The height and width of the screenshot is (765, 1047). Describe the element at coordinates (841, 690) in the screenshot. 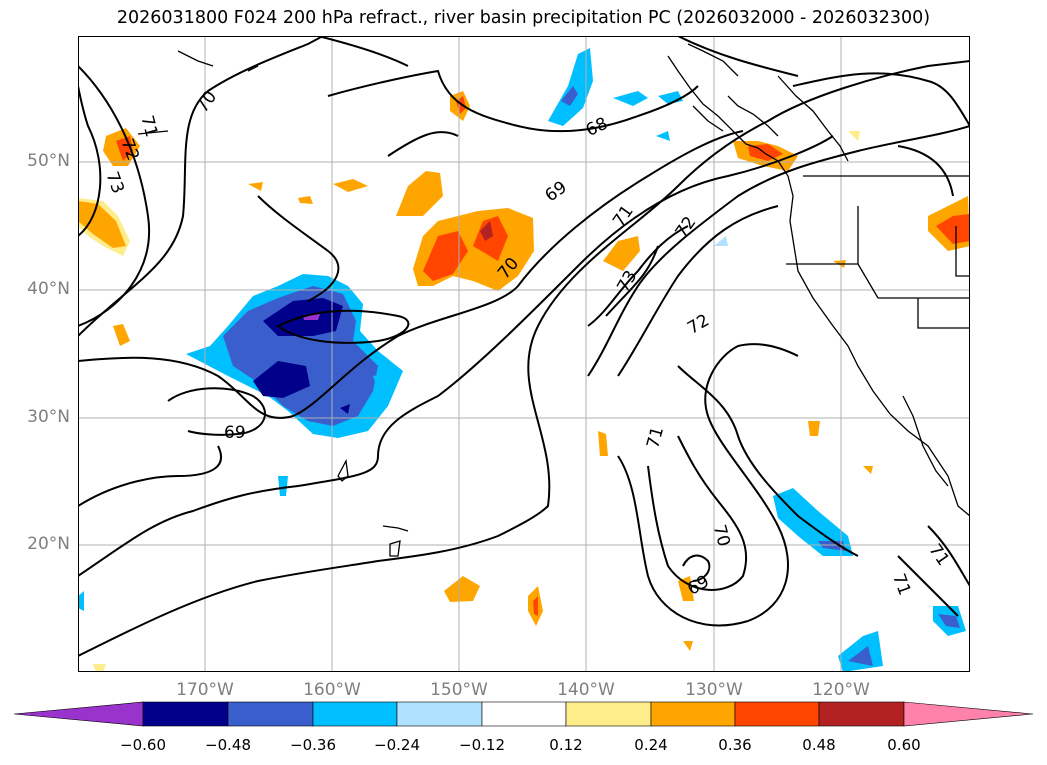

I see `lon-label: 120°W` at that location.